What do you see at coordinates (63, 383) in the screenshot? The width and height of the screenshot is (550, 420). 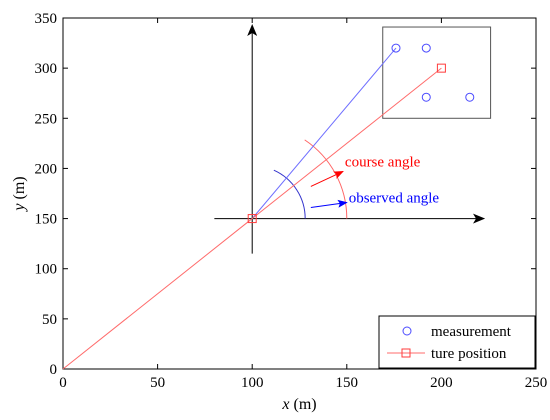 I see `x-tick-label: 0` at bounding box center [63, 383].